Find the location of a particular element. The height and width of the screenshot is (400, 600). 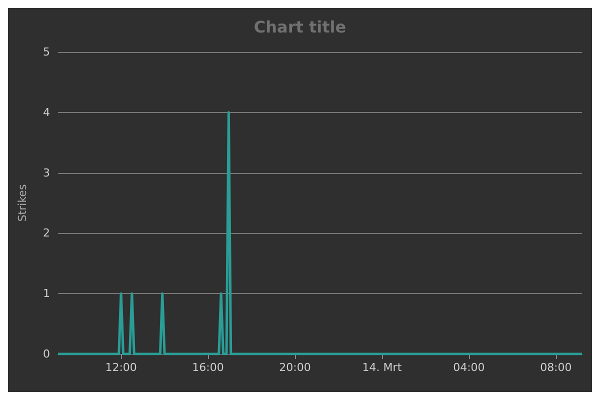

x-tick-label: 08:00 is located at coordinates (556, 367).